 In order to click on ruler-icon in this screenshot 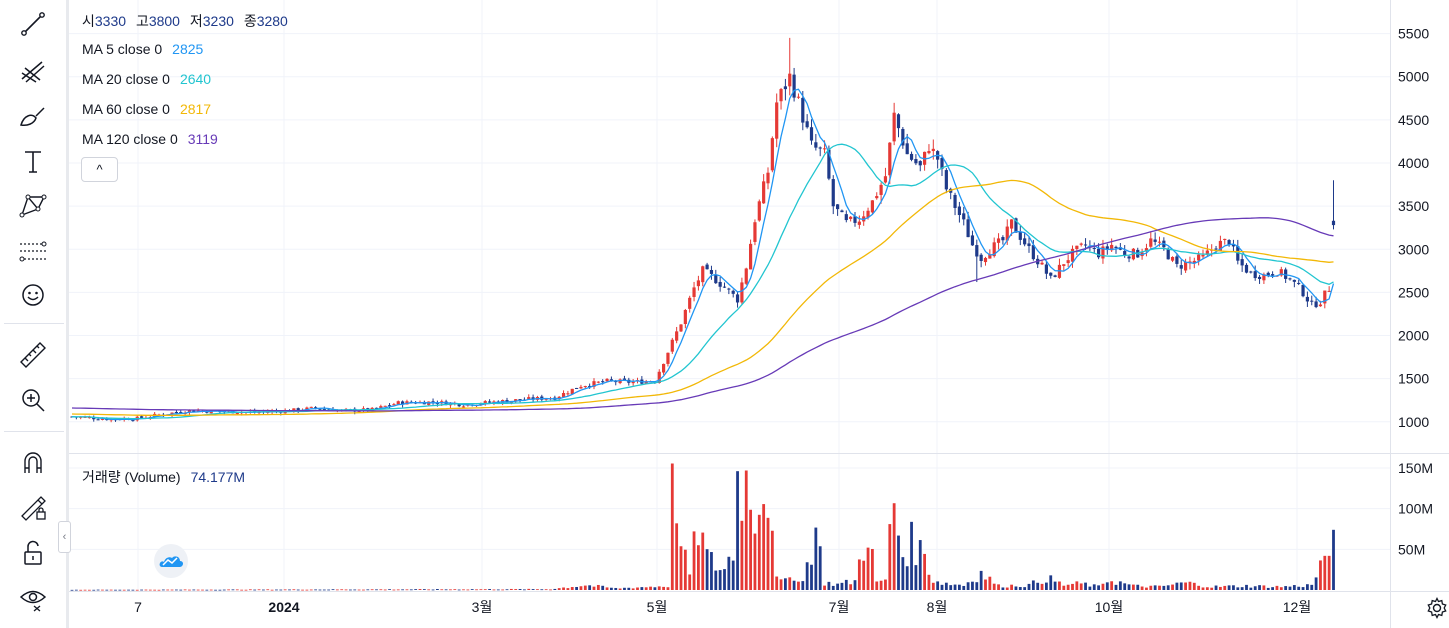, I will do `click(33, 355)`.